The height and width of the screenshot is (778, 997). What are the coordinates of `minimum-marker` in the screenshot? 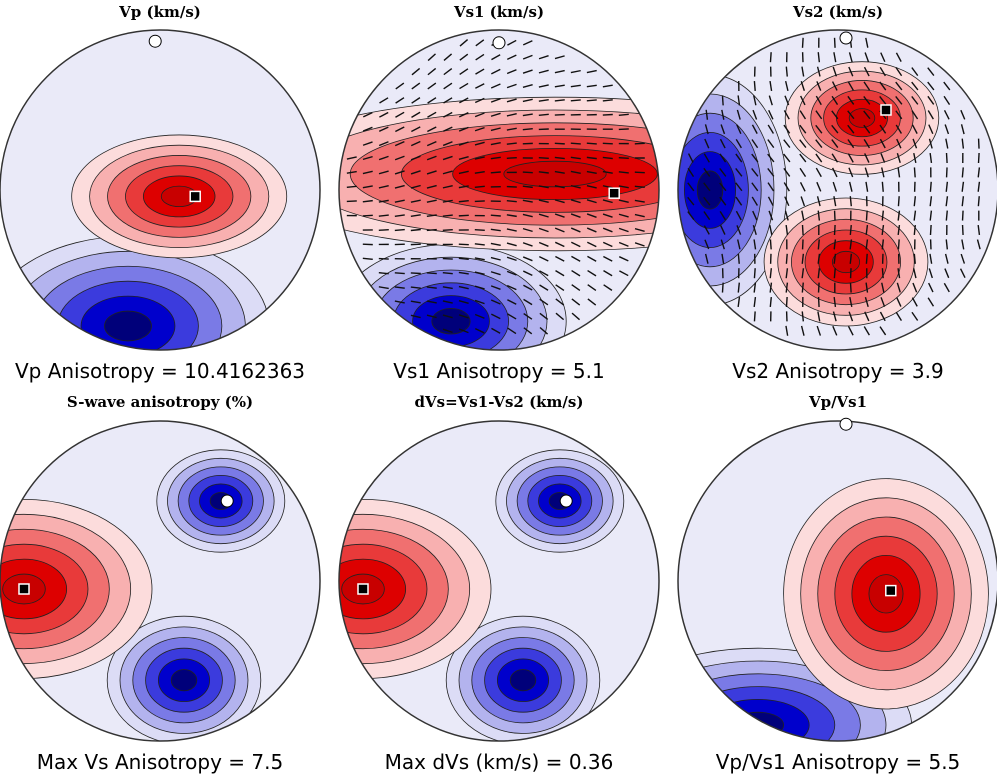 It's located at (846, 424).